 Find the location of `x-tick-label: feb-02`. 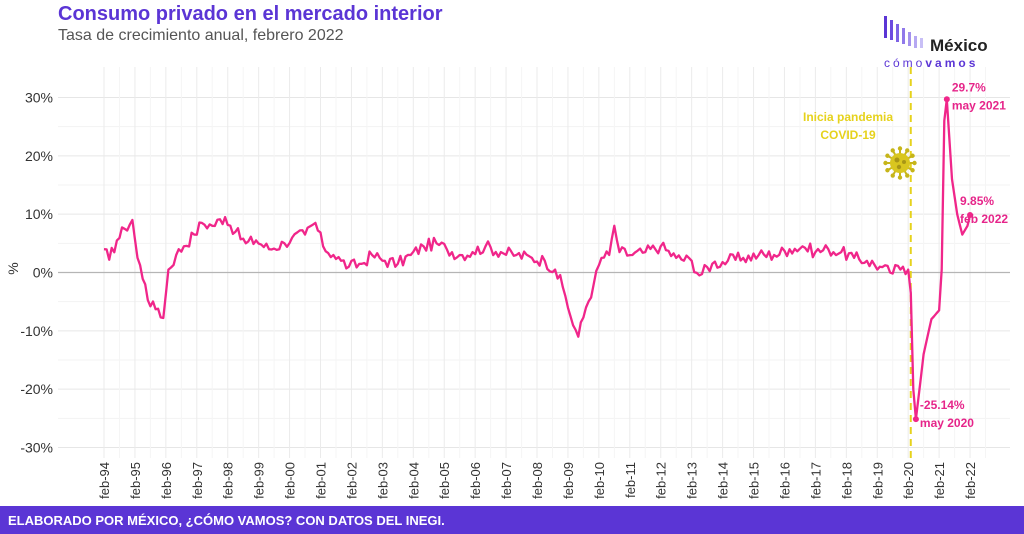

x-tick-label: feb-02 is located at coordinates (351, 480).